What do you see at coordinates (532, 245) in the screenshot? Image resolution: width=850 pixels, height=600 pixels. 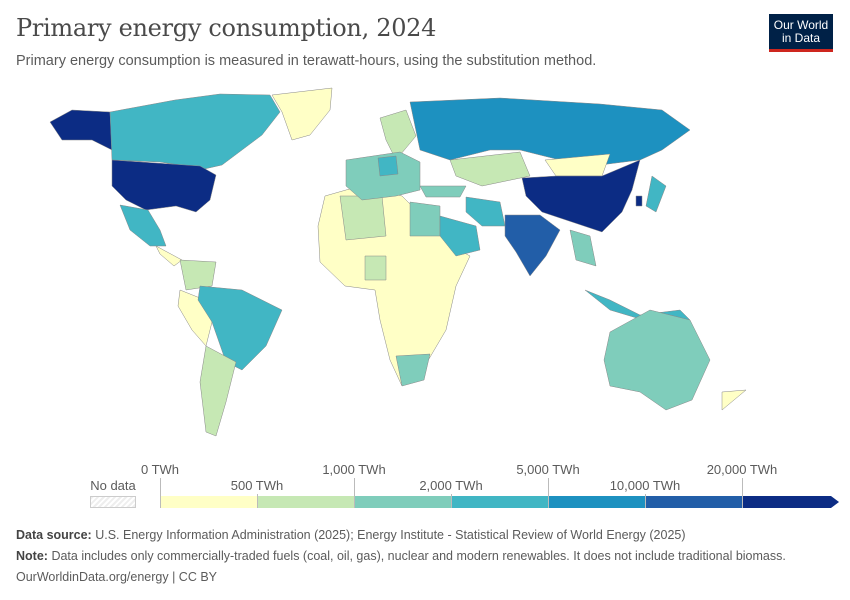 I see `region-india: India` at bounding box center [532, 245].